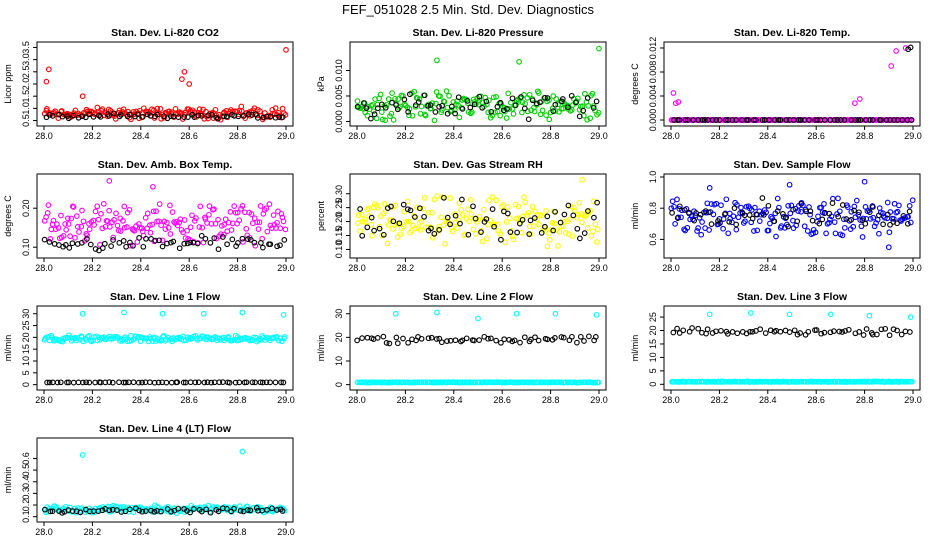  Describe the element at coordinates (238, 136) in the screenshot. I see `x-tick-label: 28.8` at that location.